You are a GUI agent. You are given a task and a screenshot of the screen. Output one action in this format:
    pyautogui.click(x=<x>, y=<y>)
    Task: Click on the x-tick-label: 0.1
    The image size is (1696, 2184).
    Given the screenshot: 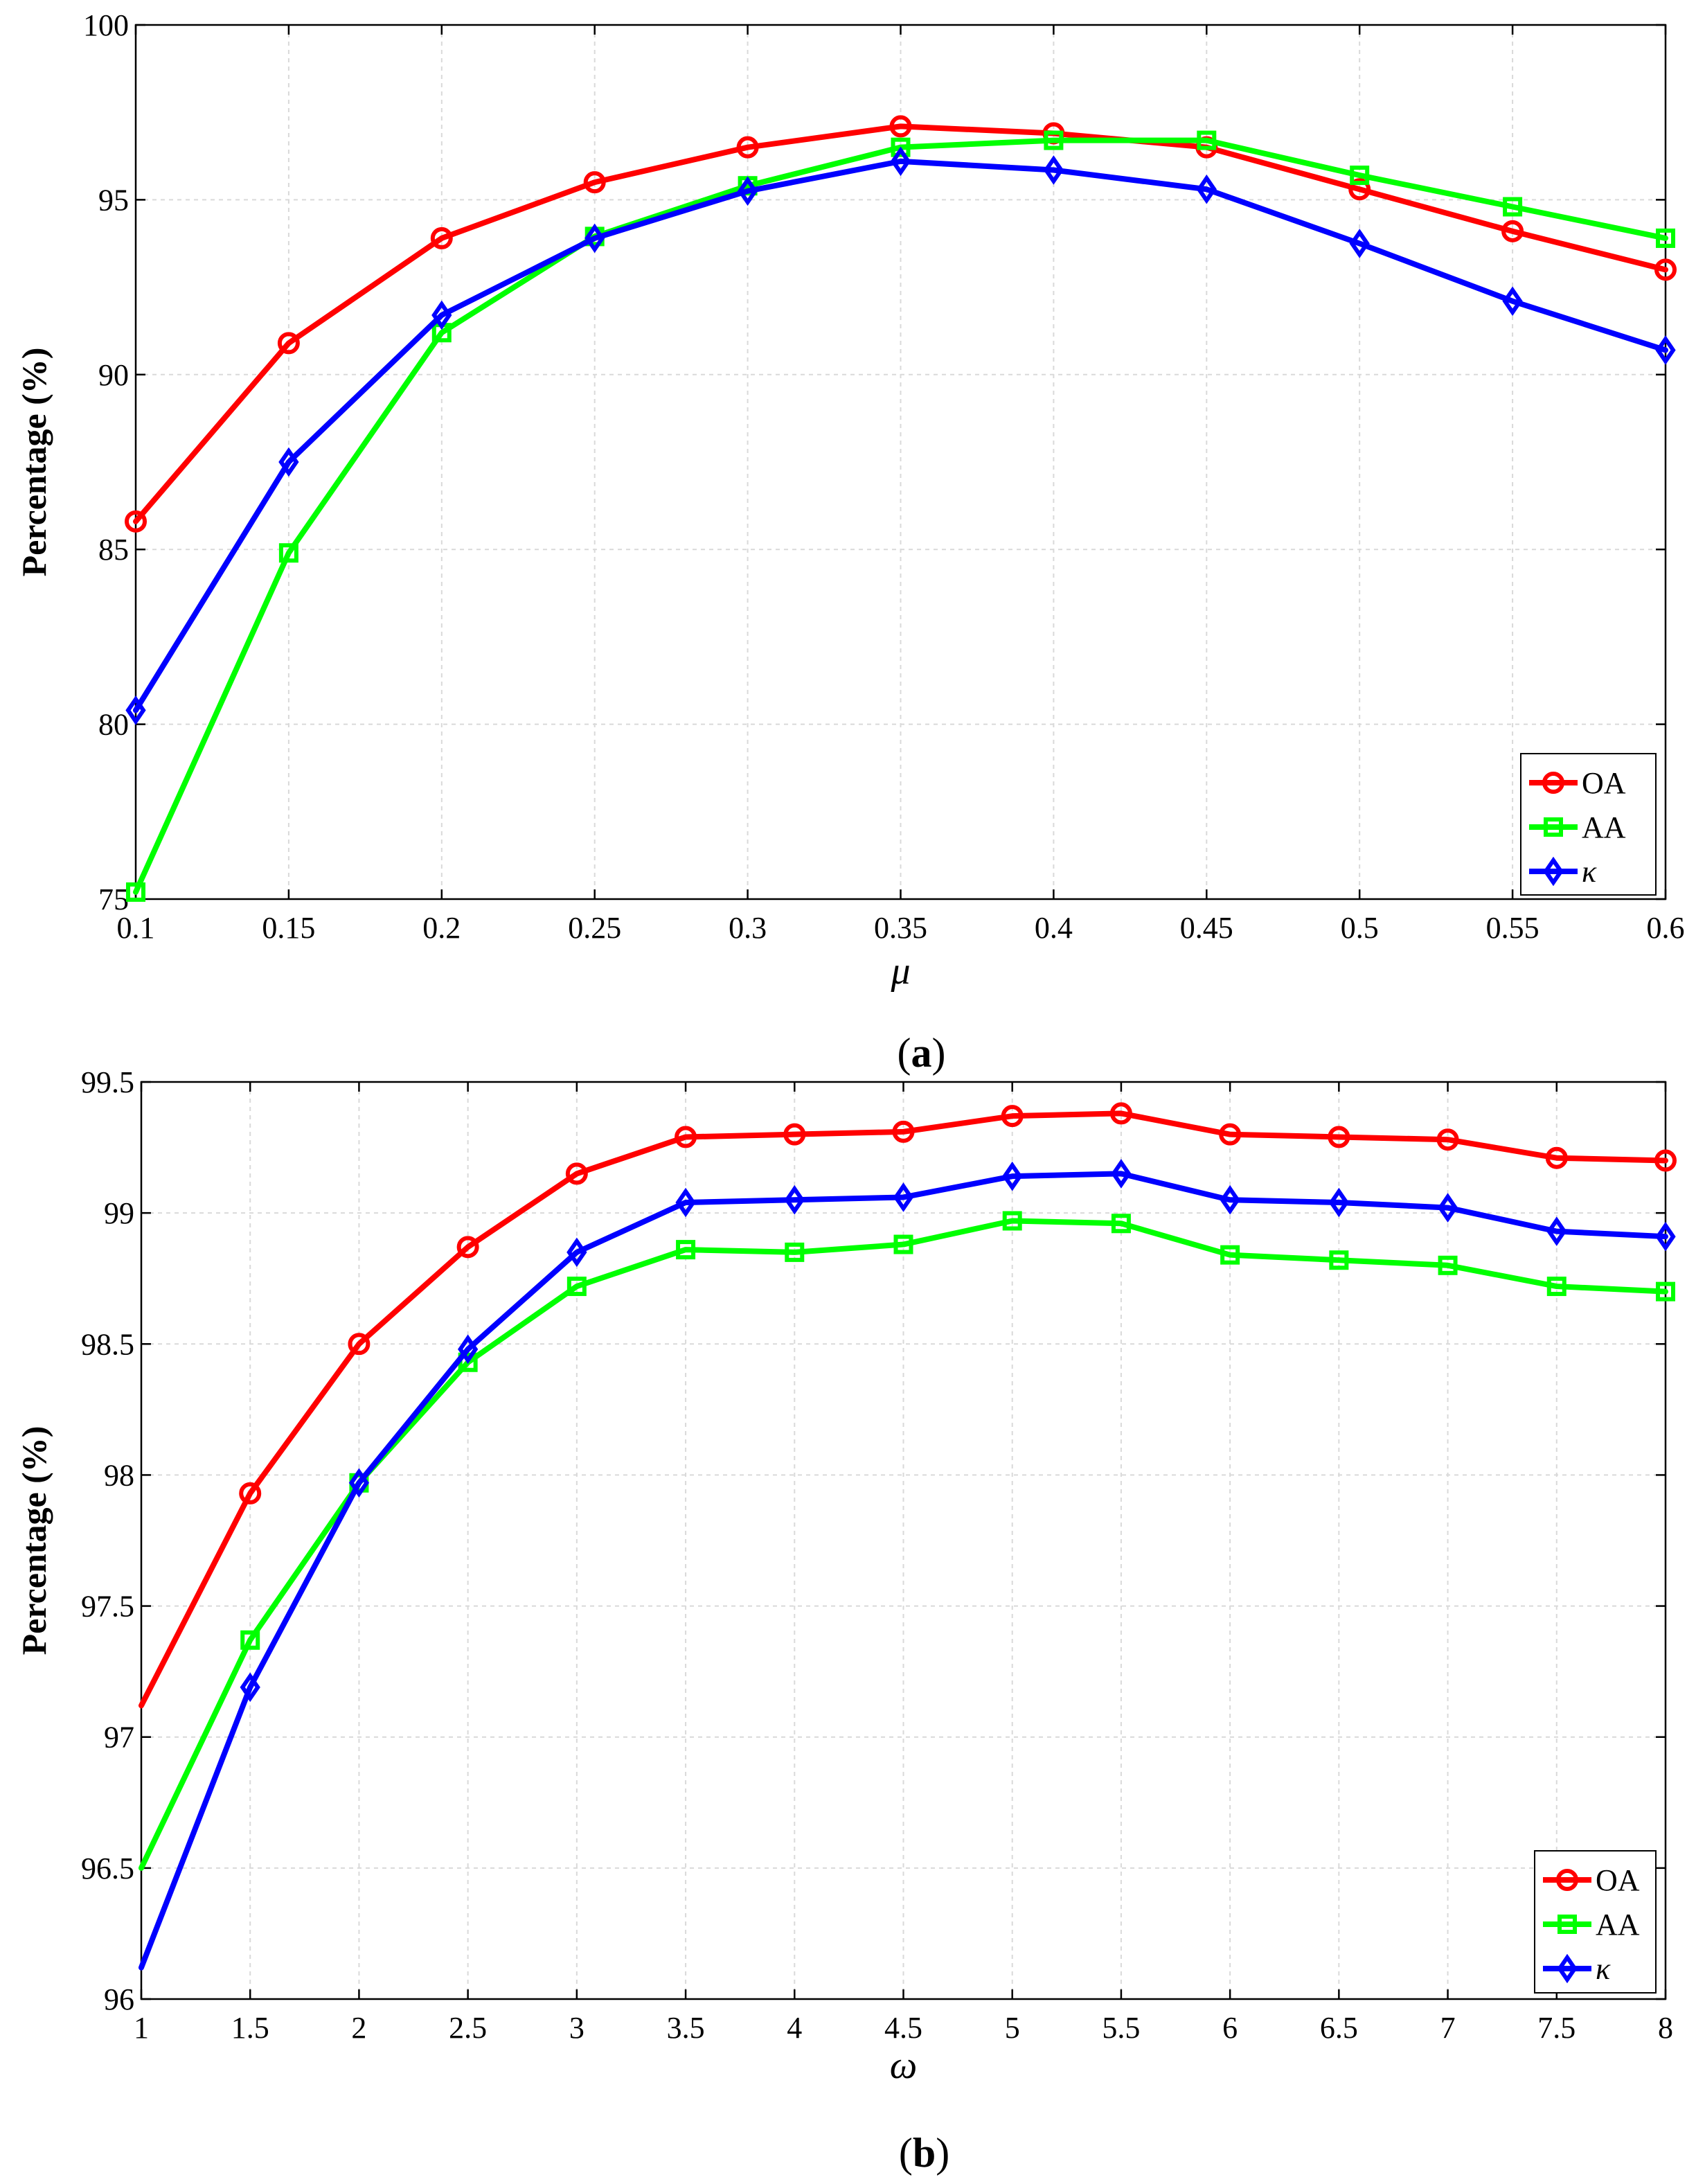 What is the action you would take?
    pyautogui.click(x=136, y=928)
    